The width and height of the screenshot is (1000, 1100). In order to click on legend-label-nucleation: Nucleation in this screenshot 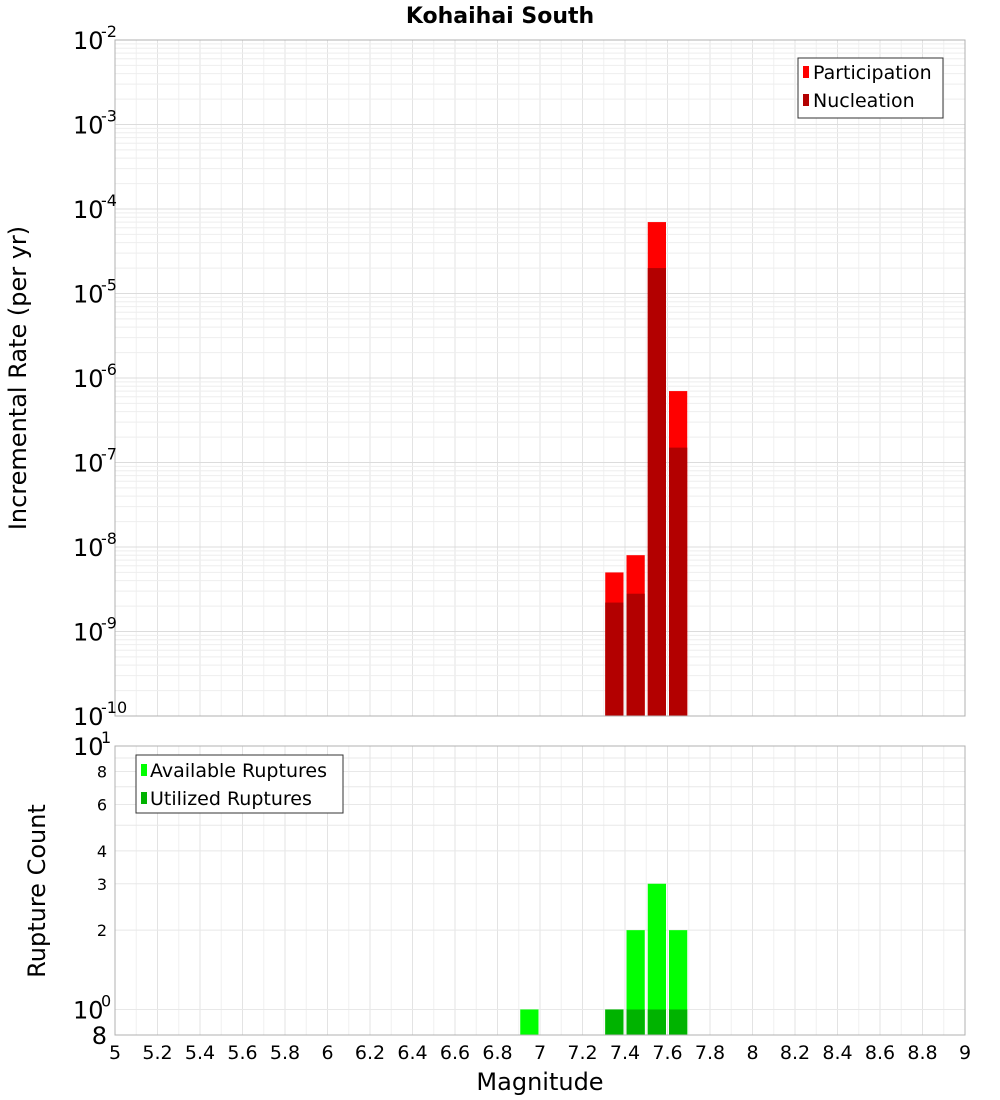, I will do `click(864, 101)`.